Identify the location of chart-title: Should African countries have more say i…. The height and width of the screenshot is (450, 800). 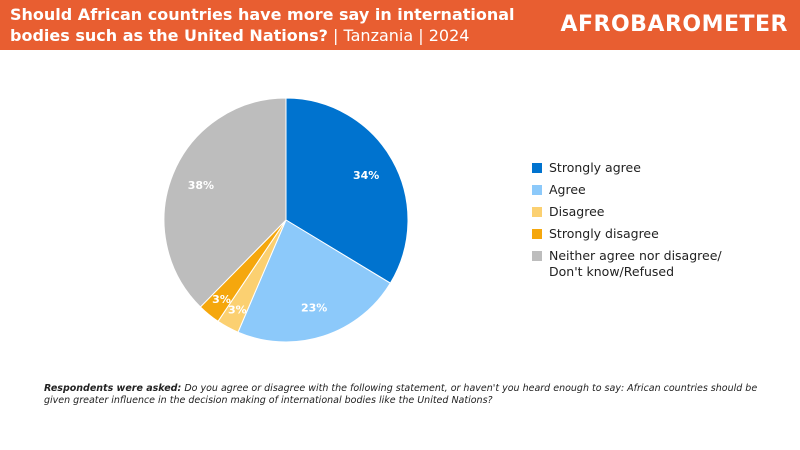
(290, 25).